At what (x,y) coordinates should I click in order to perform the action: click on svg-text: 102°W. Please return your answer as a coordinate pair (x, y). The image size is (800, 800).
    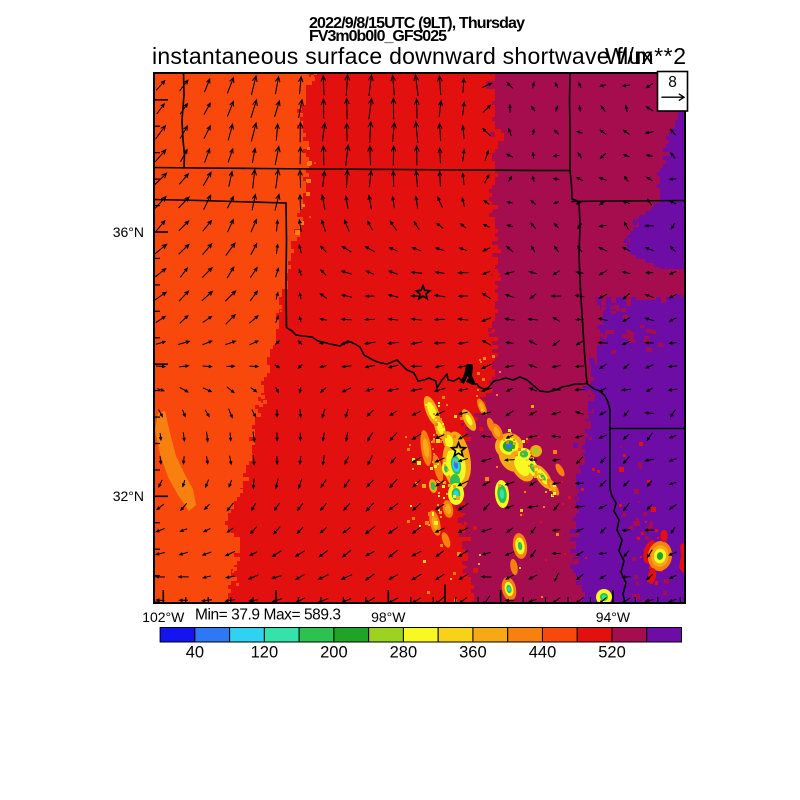
    Looking at the image, I should click on (163, 617).